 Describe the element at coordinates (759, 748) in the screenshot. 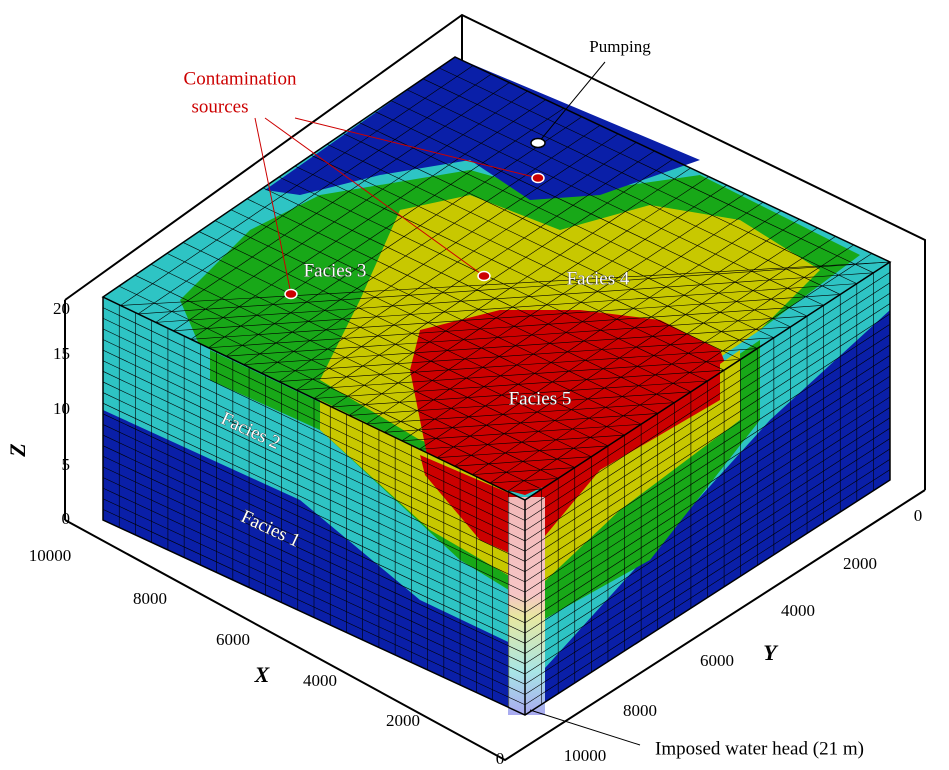

I see `boundary-label: Imposed water head (21 m)` at that location.